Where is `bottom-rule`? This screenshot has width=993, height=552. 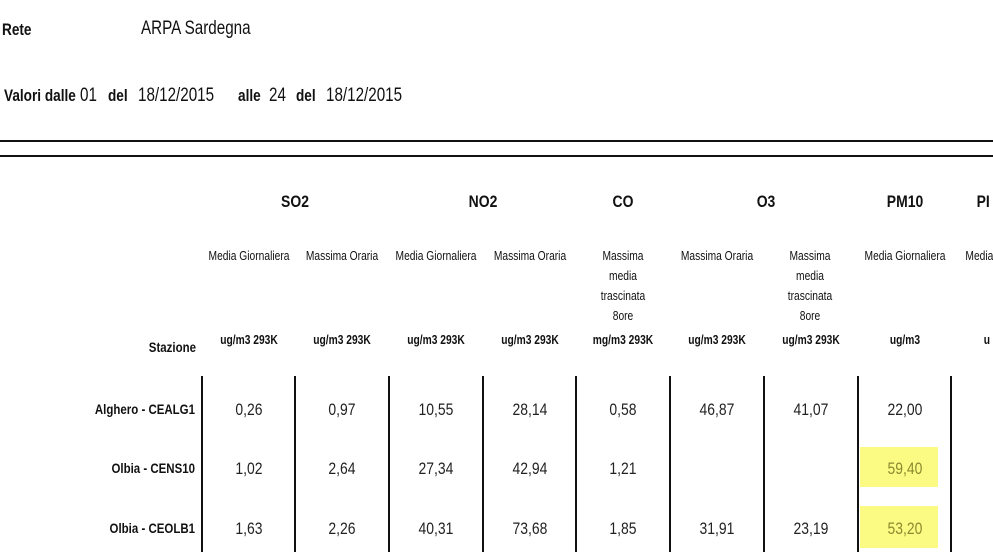 bottom-rule is located at coordinates (496, 156).